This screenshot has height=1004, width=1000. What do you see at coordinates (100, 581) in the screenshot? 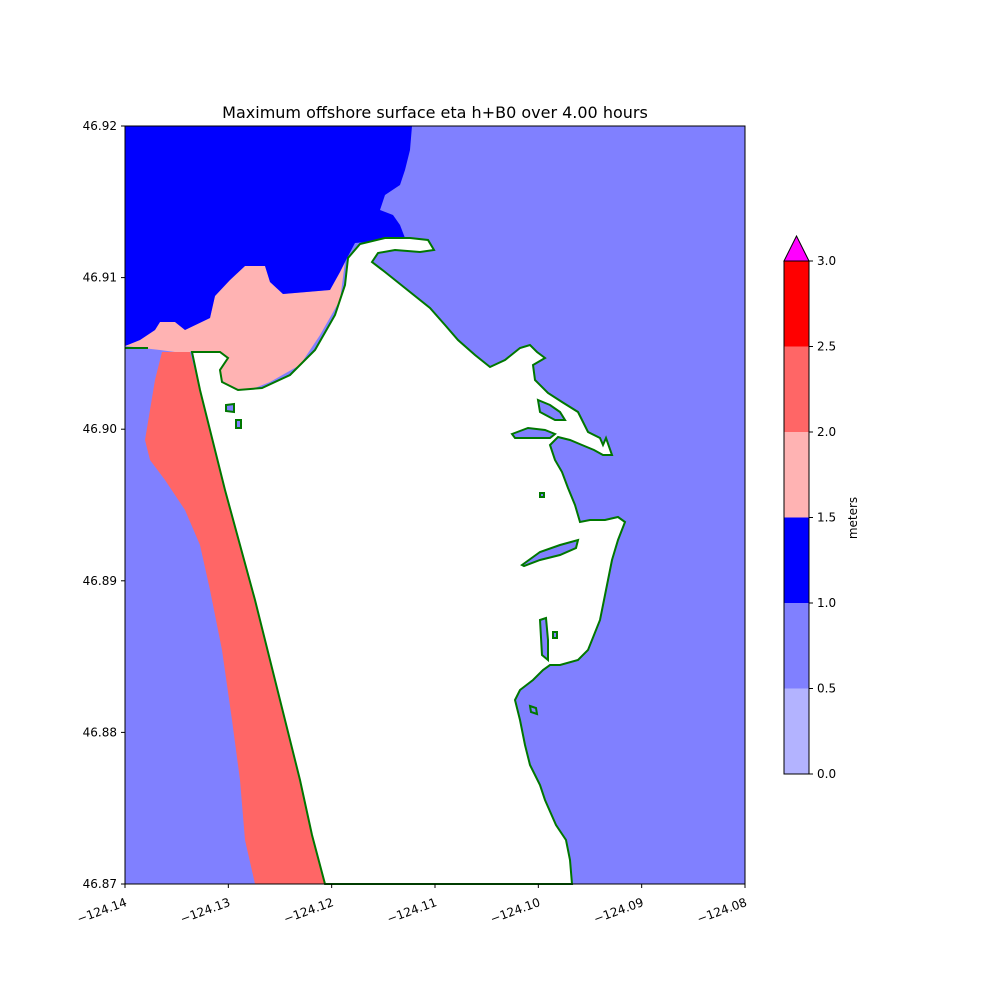
I see `y-tick-label: 46.89` at bounding box center [100, 581].